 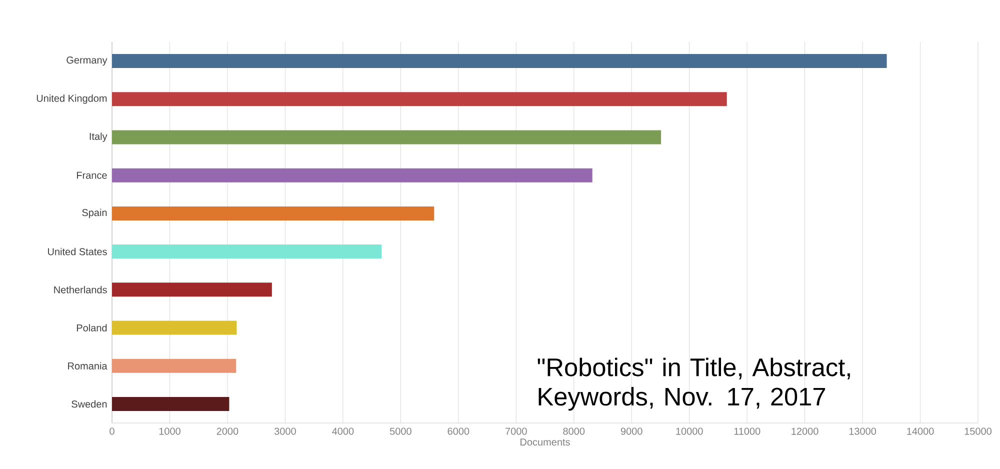 What do you see at coordinates (631, 431) in the screenshot?
I see `x-tick-label: 9000` at bounding box center [631, 431].